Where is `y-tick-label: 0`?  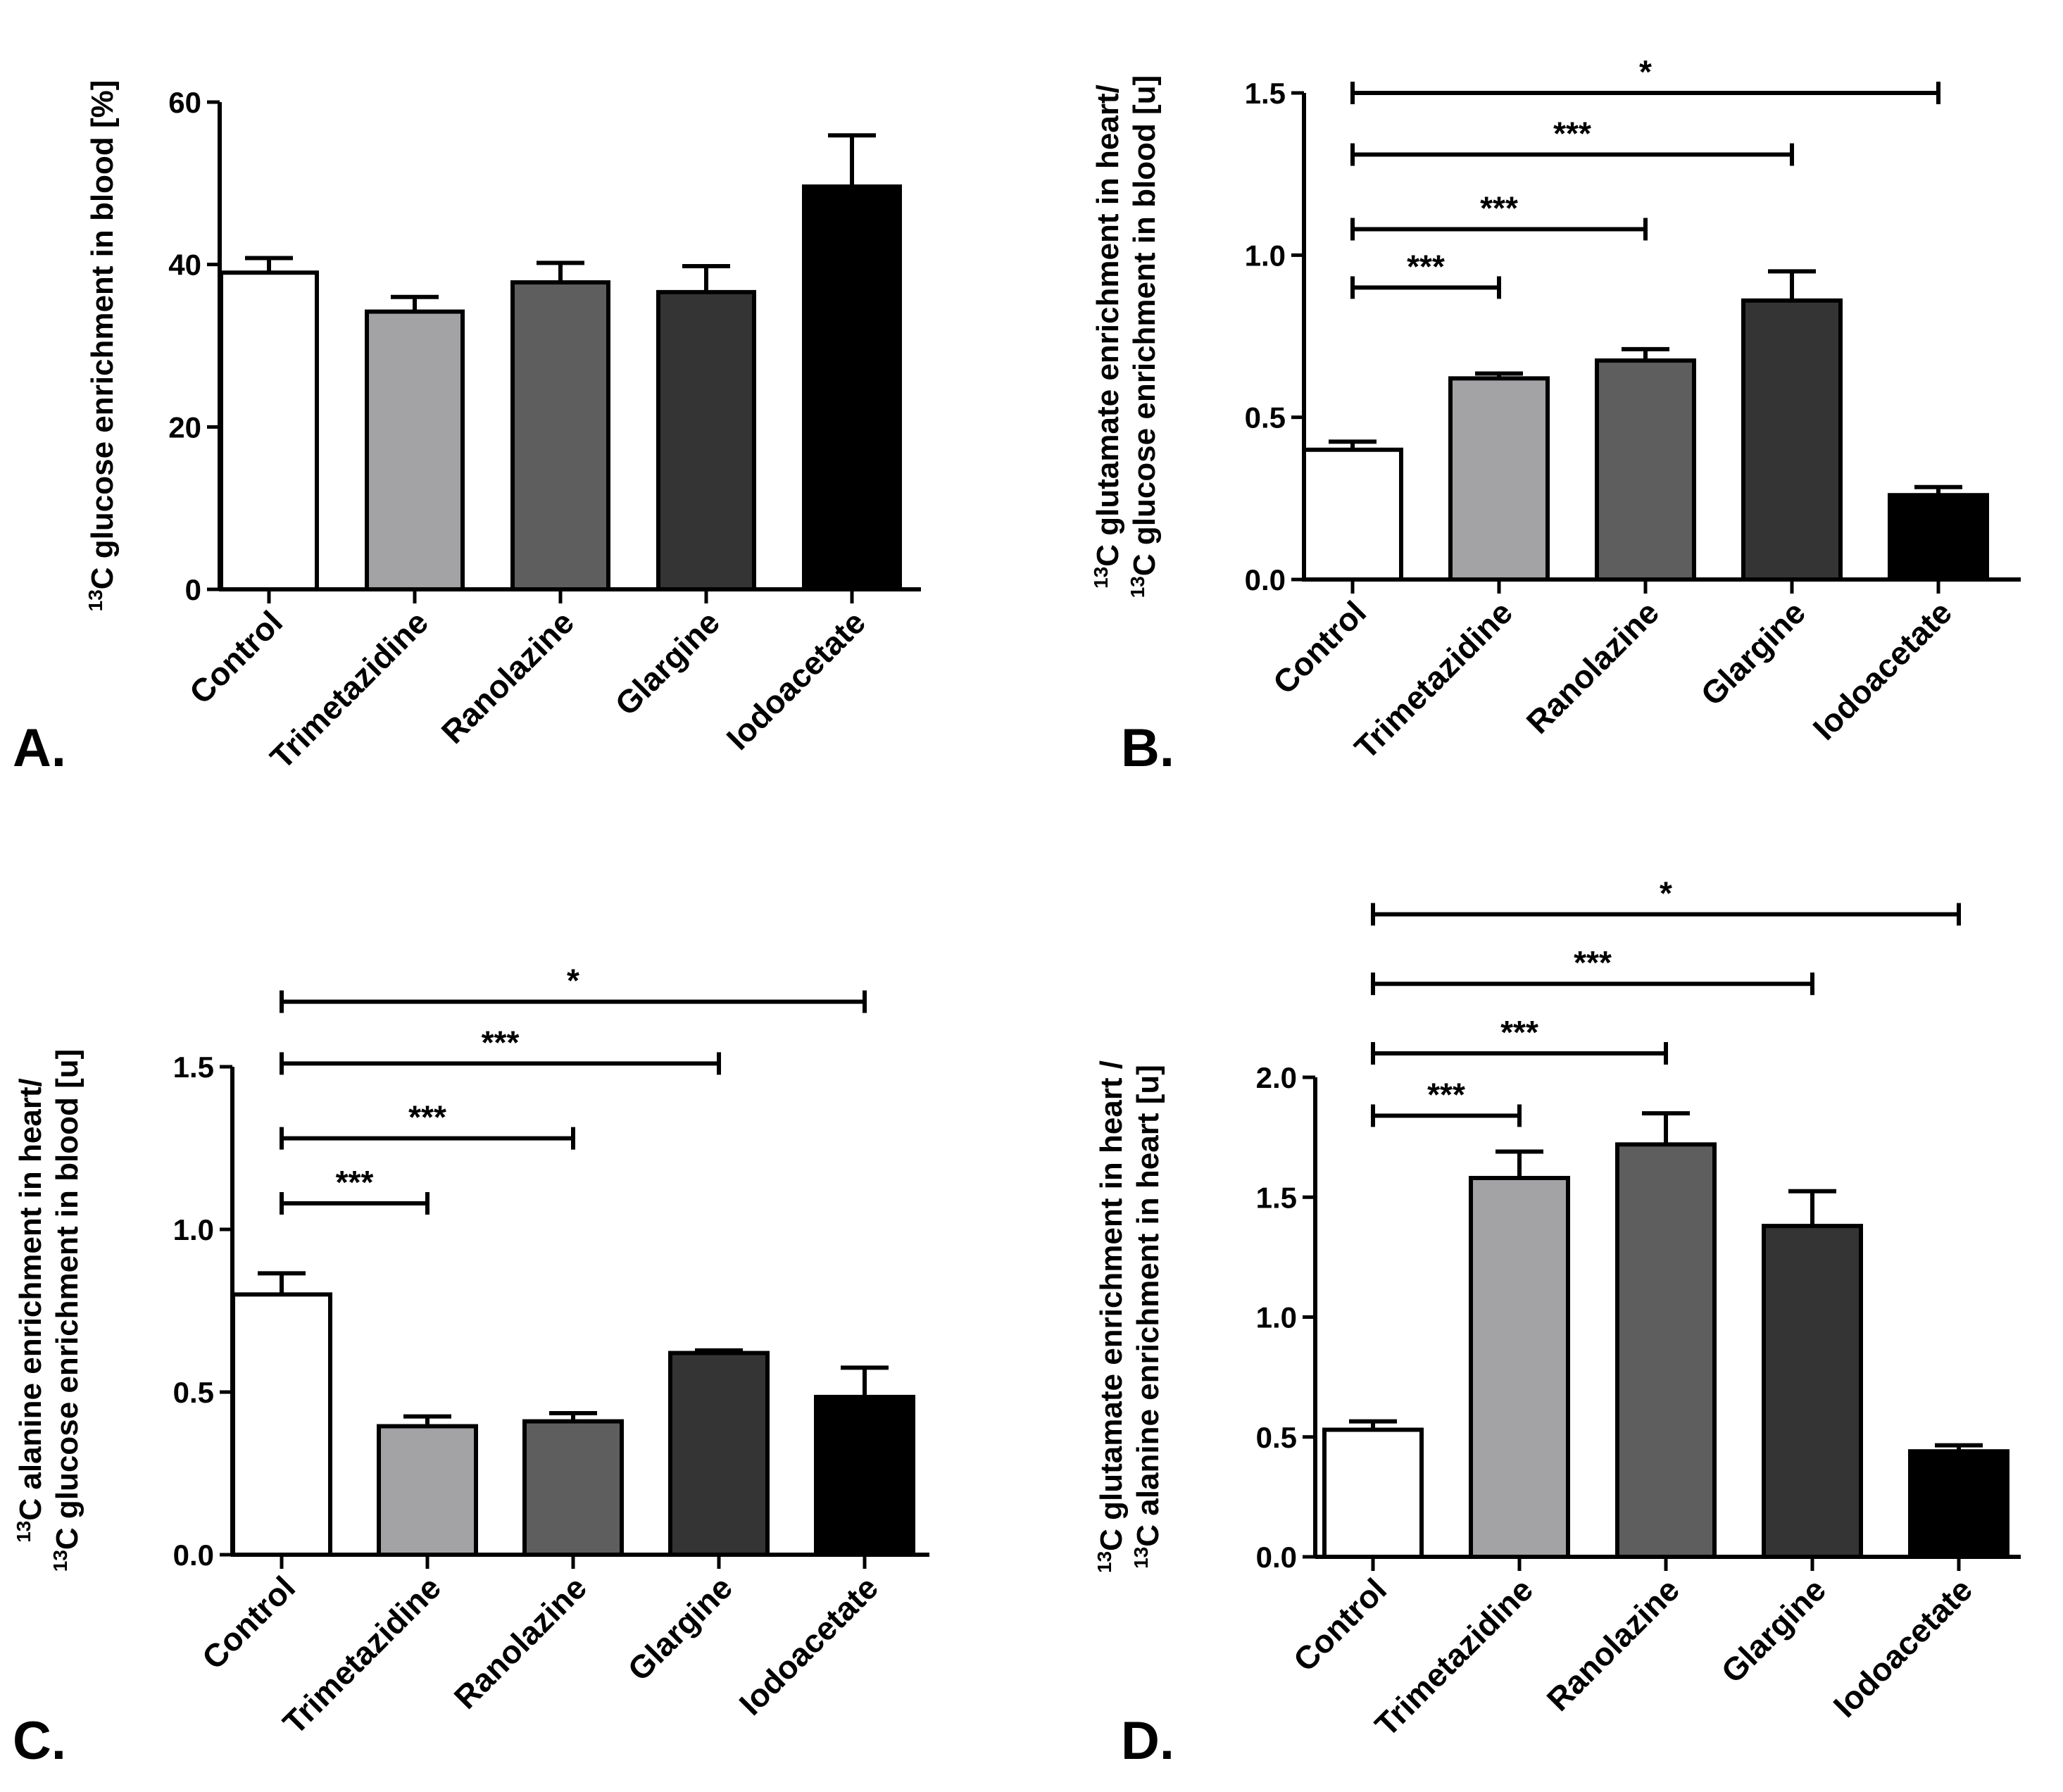
y-tick-label: 0 is located at coordinates (193, 589).